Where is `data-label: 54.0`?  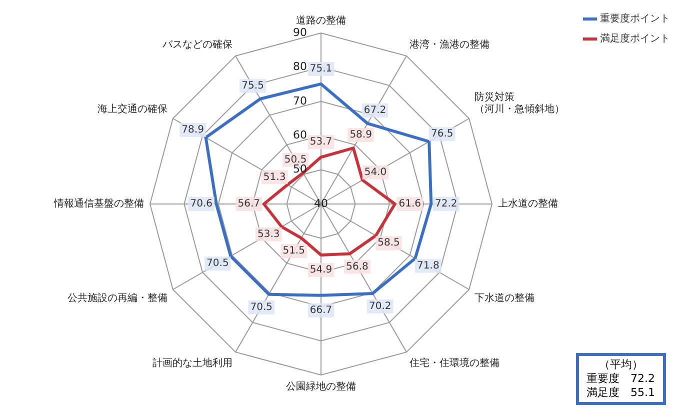 data-label: 54.0 is located at coordinates (375, 172).